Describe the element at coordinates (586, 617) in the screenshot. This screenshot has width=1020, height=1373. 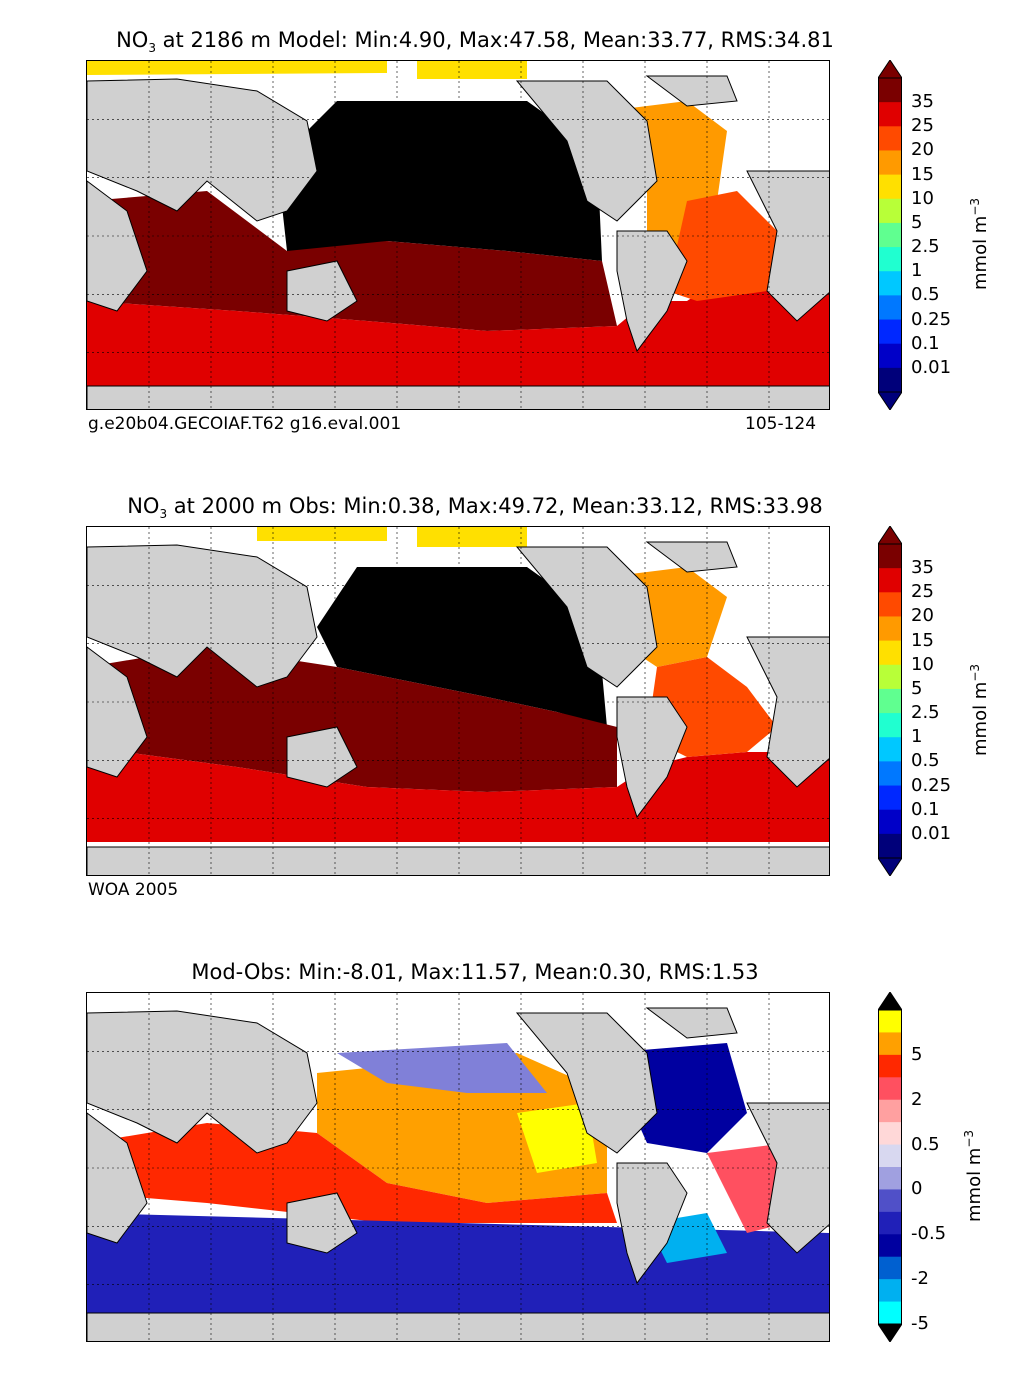
I see `panel2-north-america` at that location.